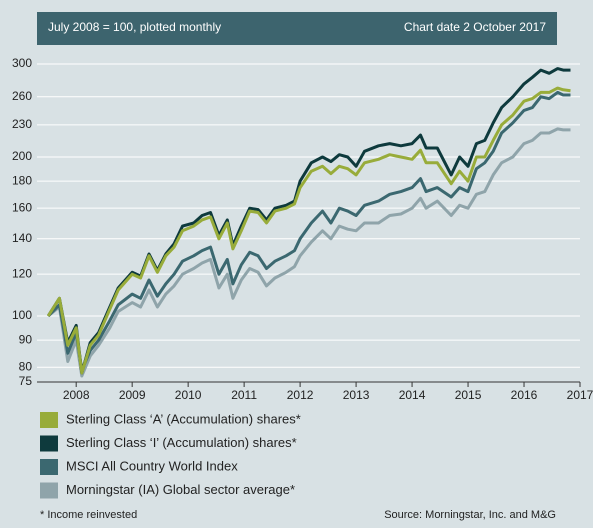 This screenshot has height=528, width=593. What do you see at coordinates (22, 273) in the screenshot?
I see `y-tick-label: 120` at bounding box center [22, 273].